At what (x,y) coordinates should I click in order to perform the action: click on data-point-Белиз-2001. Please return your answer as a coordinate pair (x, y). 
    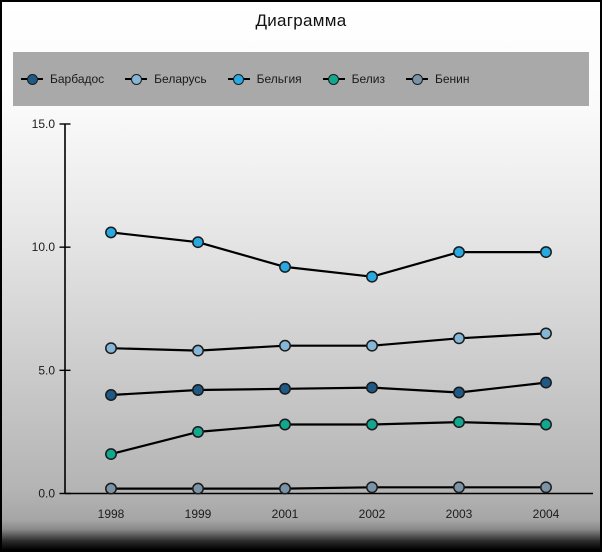
    Looking at the image, I should click on (285, 424).